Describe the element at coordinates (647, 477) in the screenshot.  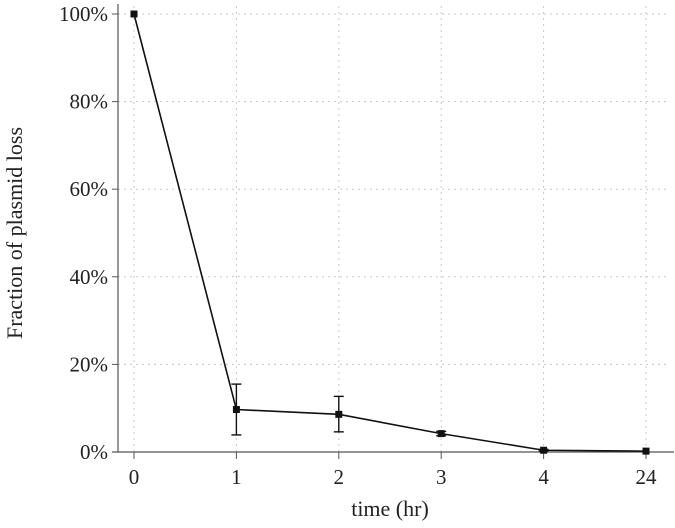
I see `x-tick-label: 24` at that location.